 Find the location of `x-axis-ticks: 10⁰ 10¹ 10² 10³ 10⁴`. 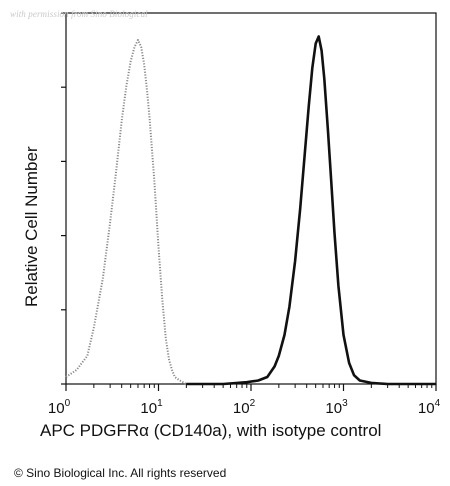

x-axis-ticks: 10⁰ 10¹ 10² 10³ 10⁴ is located at coordinates (244, 400).